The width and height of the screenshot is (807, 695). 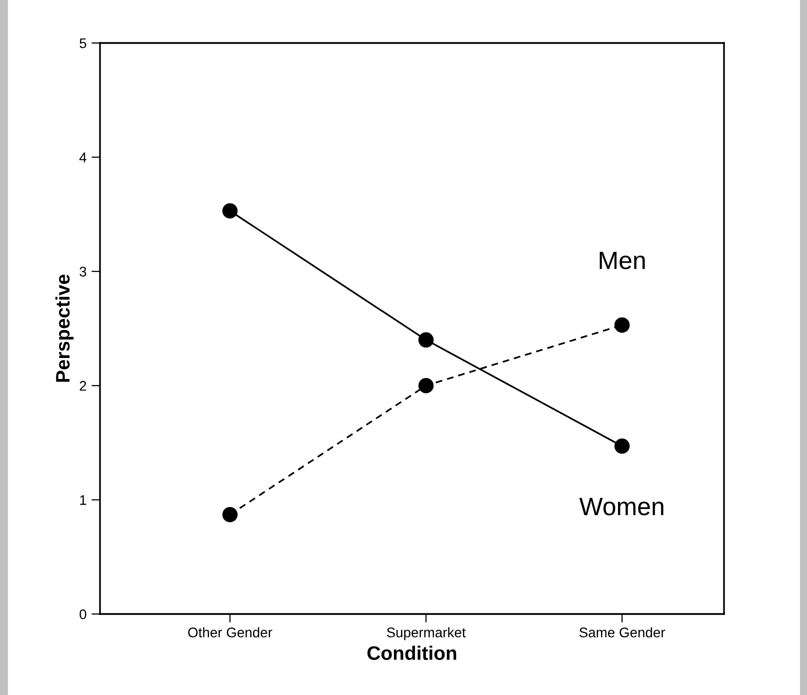 What do you see at coordinates (82, 157) in the screenshot?
I see `y-tick-label: 4` at bounding box center [82, 157].